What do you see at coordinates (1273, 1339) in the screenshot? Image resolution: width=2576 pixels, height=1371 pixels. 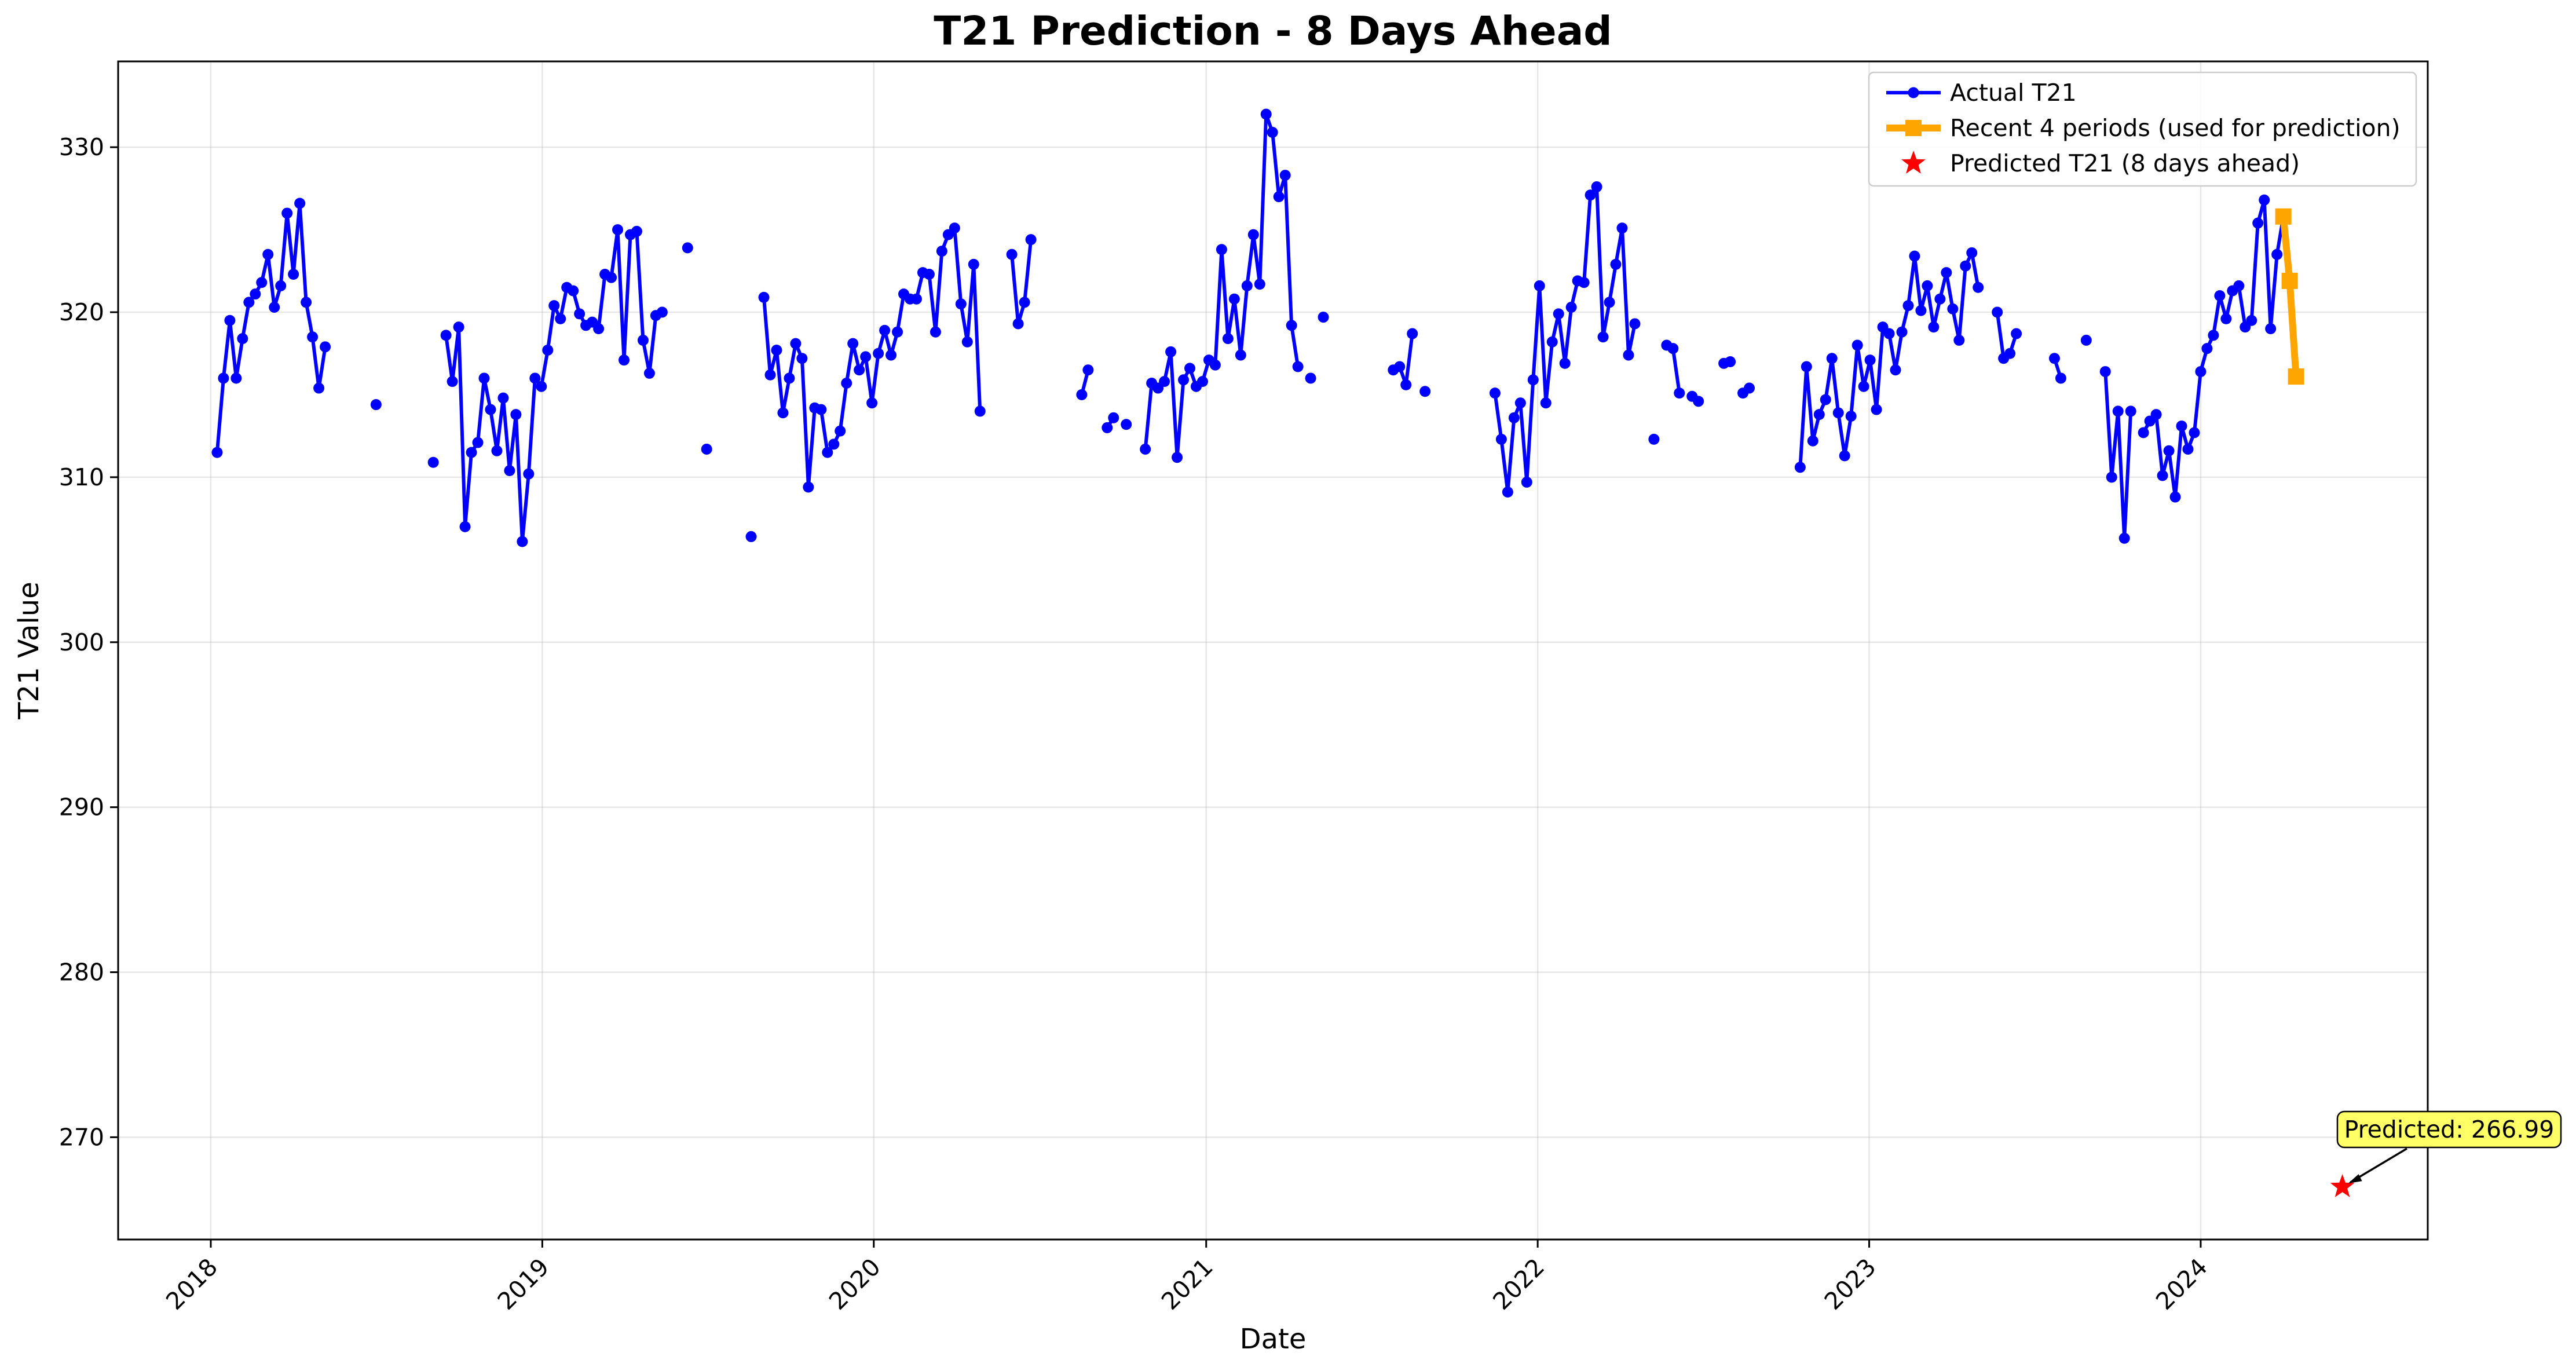 I see `x-axis-label: Date` at bounding box center [1273, 1339].